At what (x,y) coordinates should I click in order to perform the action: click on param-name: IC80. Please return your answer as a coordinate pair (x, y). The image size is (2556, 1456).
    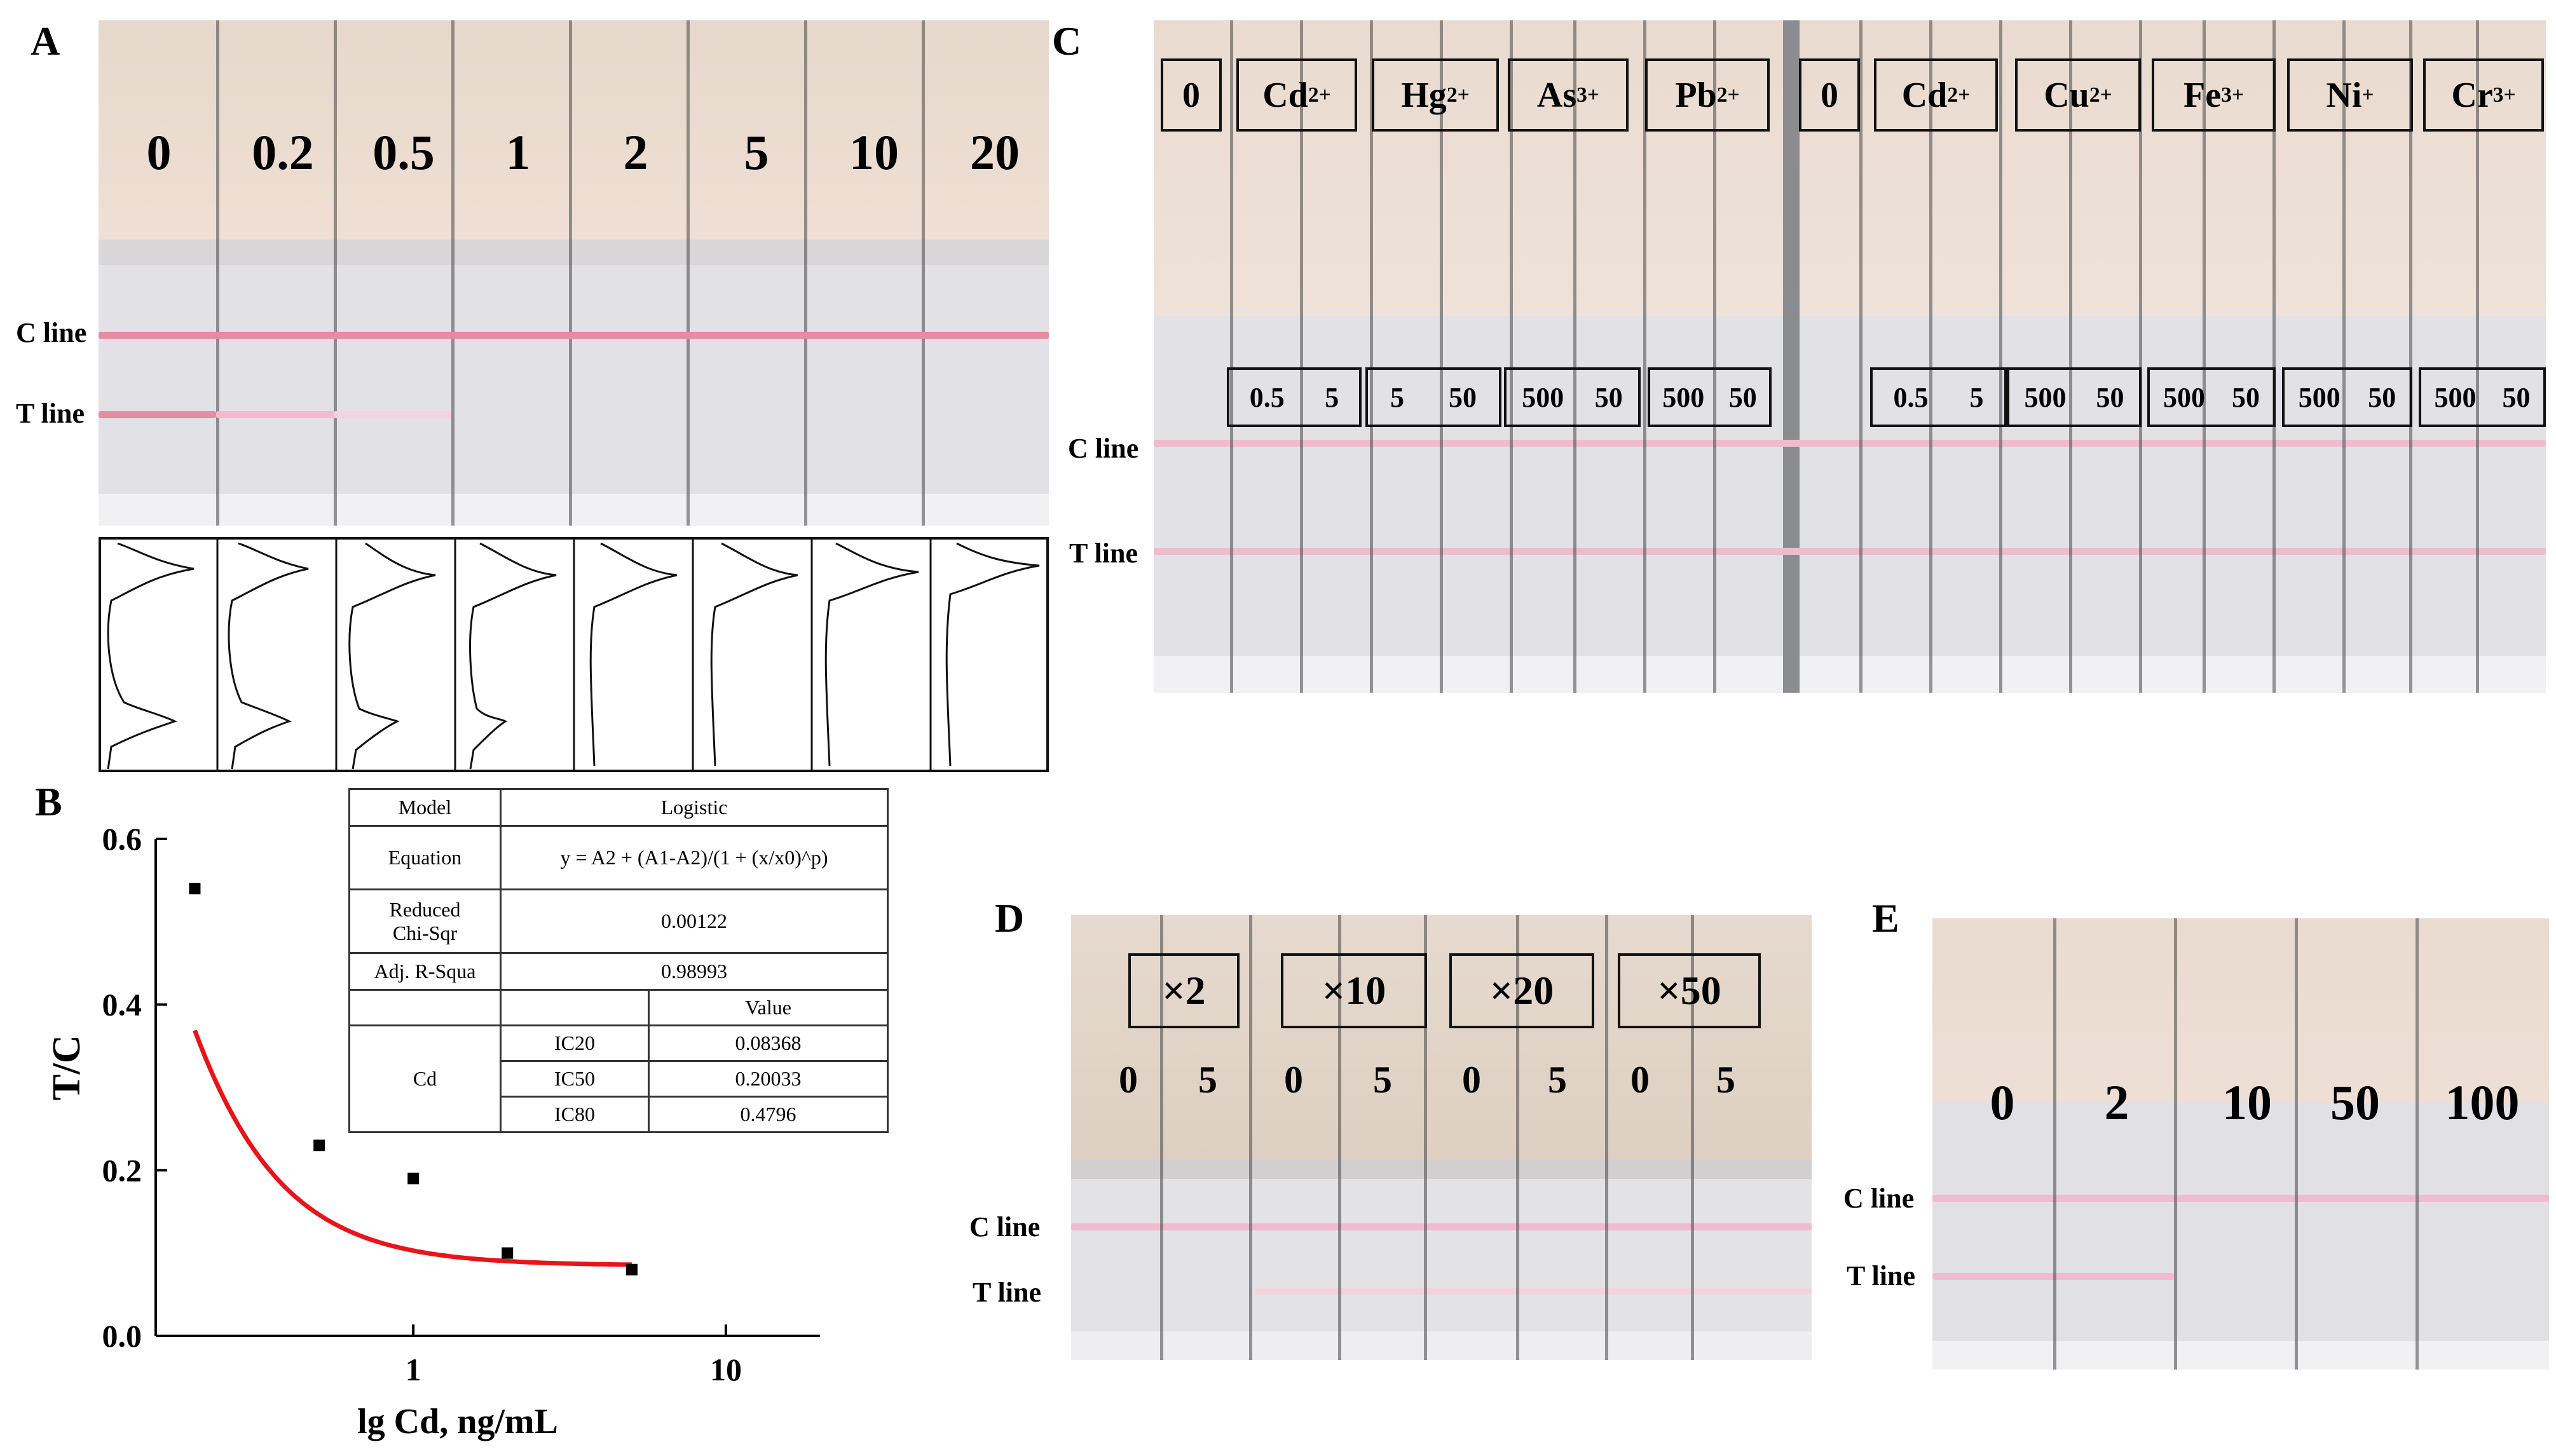
    Looking at the image, I should click on (575, 1114).